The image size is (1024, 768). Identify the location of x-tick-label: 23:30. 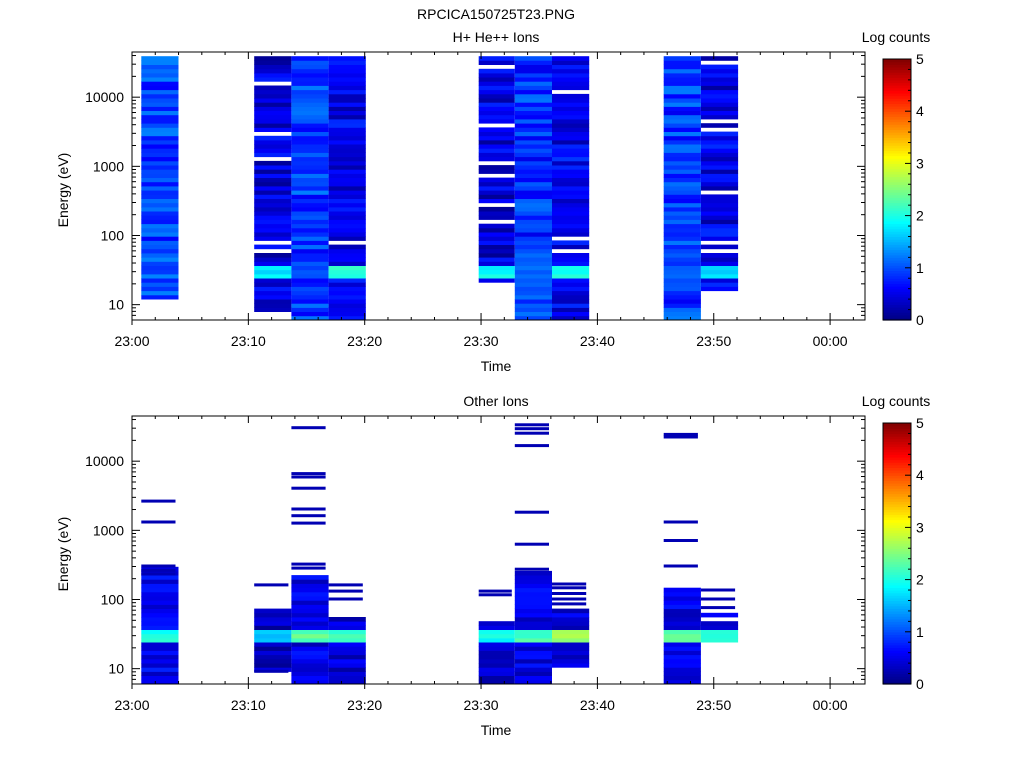
(481, 705).